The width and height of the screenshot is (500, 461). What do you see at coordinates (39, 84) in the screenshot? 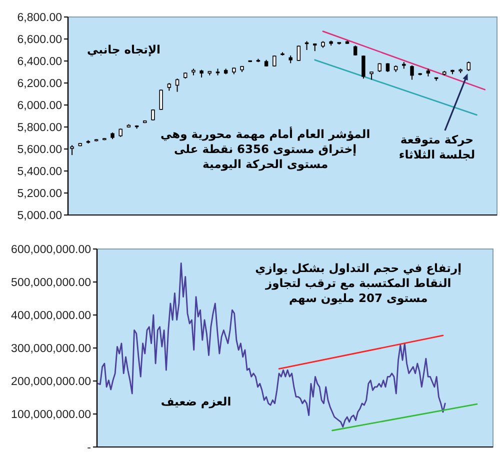
I see `y-tick-label: 6,200.00` at bounding box center [39, 84].